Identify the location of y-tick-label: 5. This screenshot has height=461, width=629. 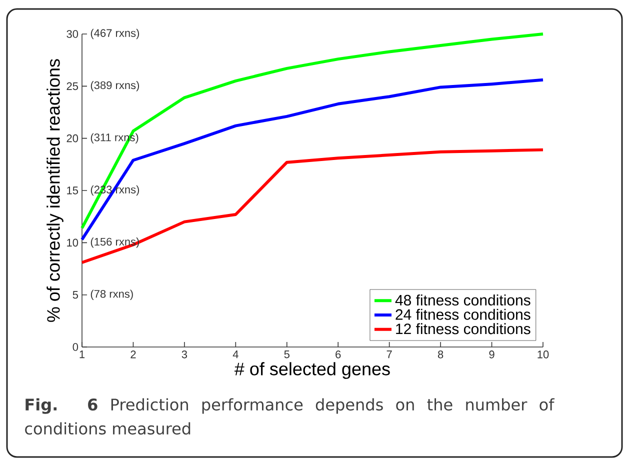
(75, 295).